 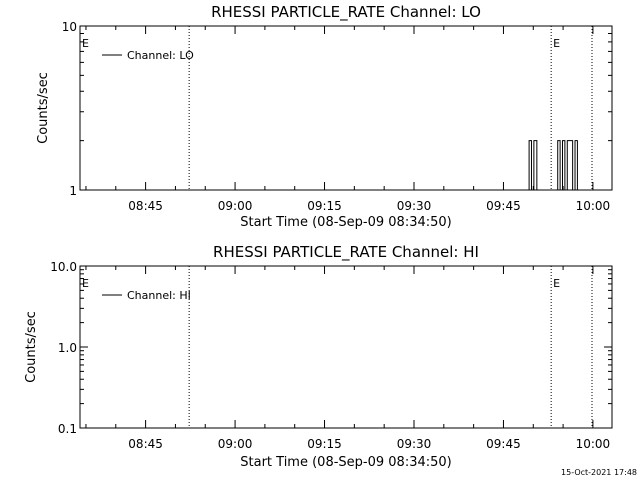 I want to click on y-tick-label: 10, so click(x=69, y=27).